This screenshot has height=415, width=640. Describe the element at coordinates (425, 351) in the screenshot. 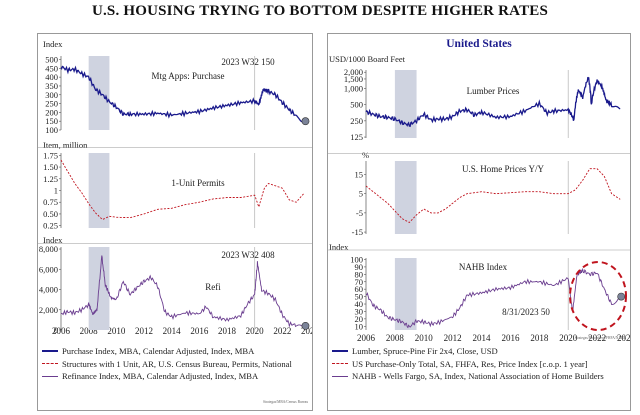

I see `legend-label: Lumber, Spruce-Pine Fir 2x4, Close, USD` at that location.